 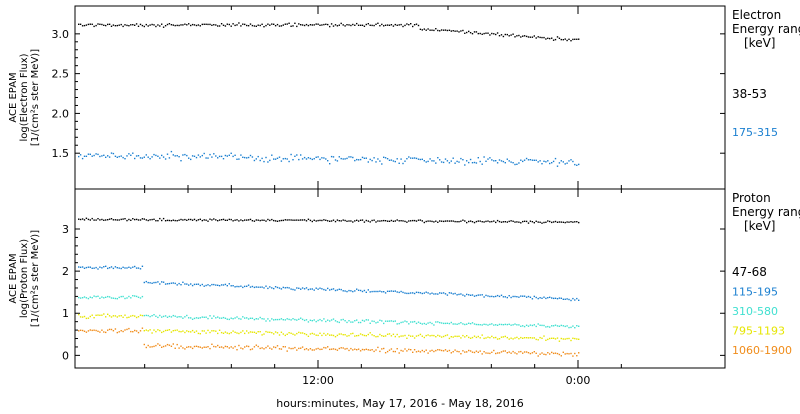 I want to click on y-tick-label: 3, so click(x=65, y=229).